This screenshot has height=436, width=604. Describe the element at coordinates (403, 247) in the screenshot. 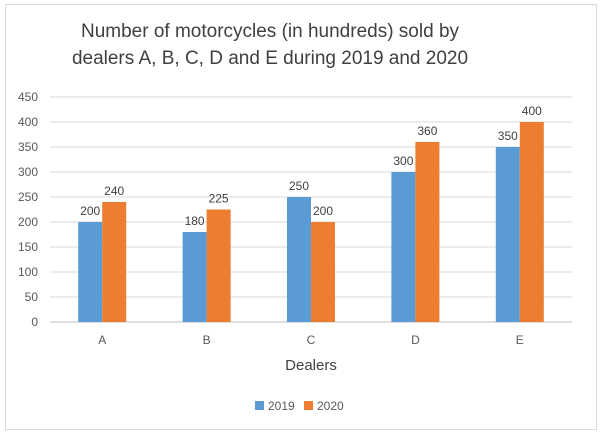

I see `bar-2019-D` at that location.